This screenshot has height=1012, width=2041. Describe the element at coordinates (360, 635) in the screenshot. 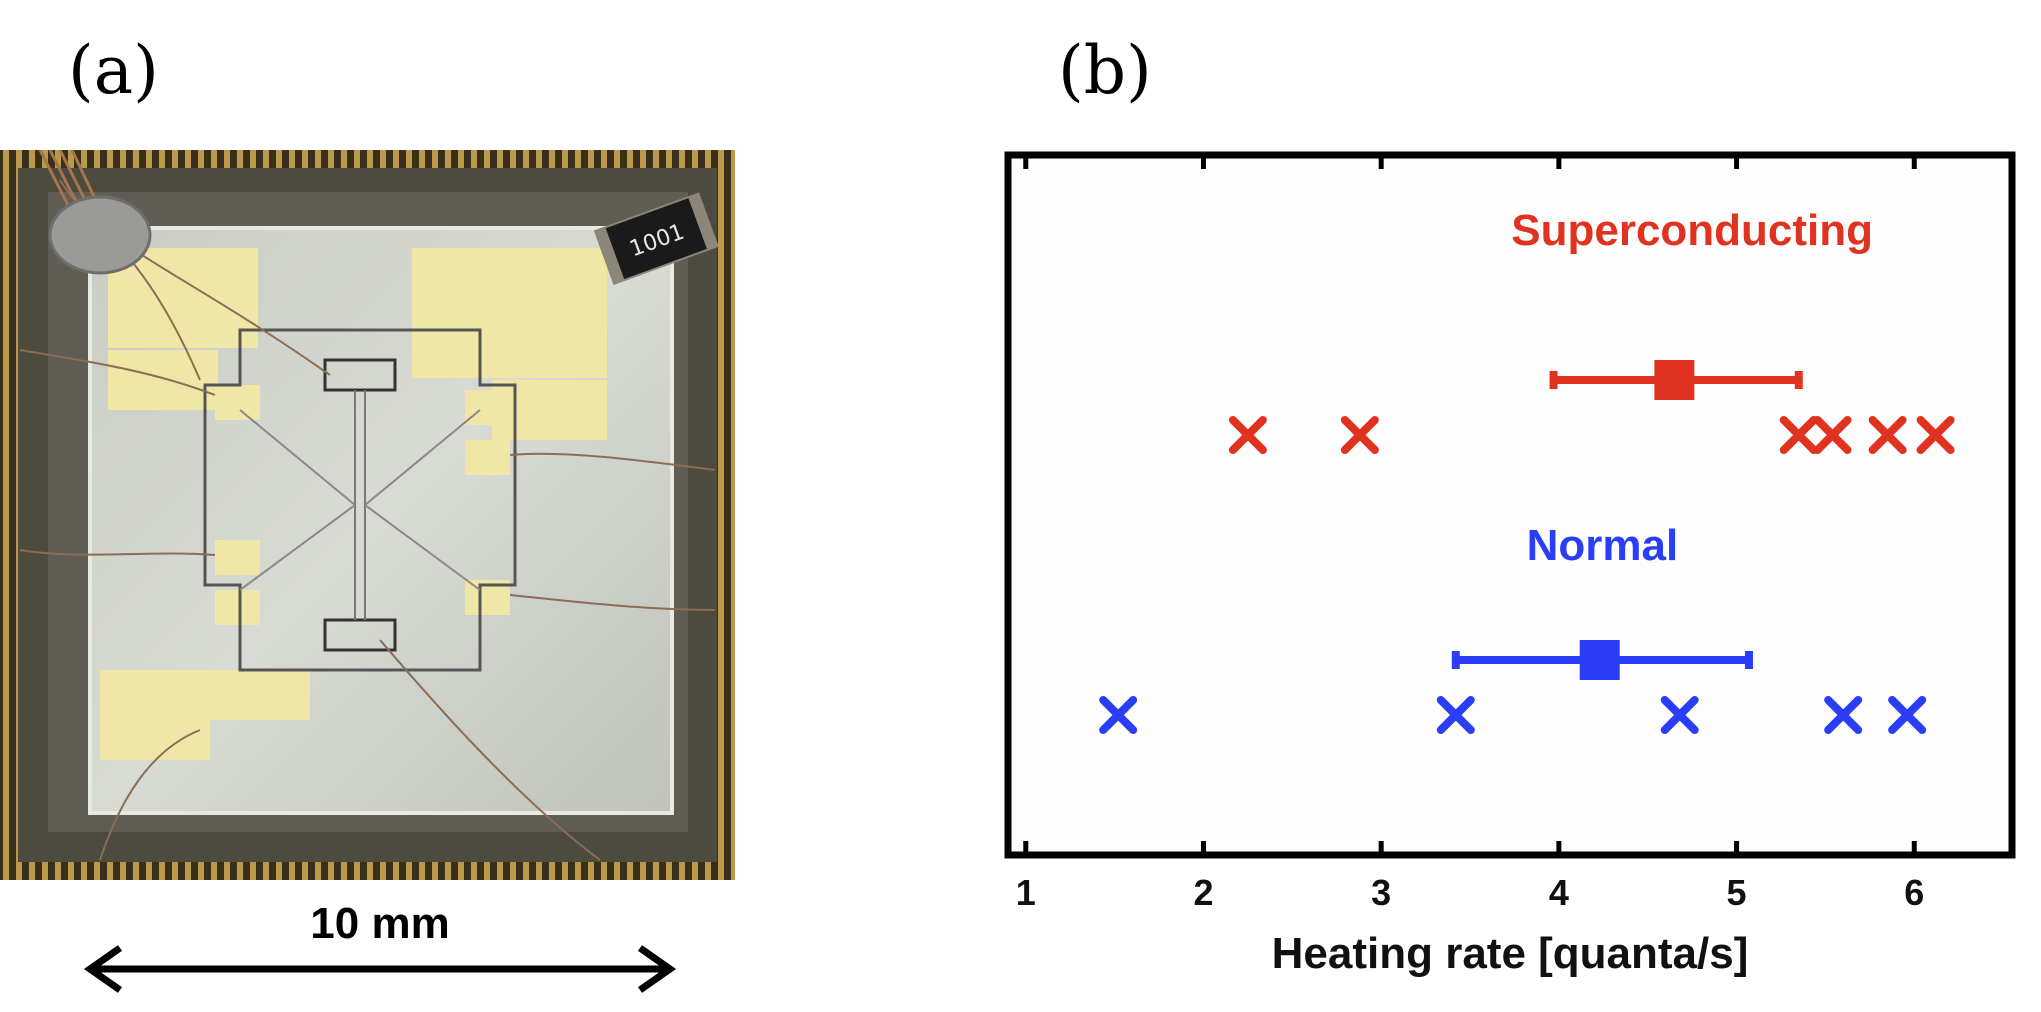

I see `trap-pad-bottom` at that location.